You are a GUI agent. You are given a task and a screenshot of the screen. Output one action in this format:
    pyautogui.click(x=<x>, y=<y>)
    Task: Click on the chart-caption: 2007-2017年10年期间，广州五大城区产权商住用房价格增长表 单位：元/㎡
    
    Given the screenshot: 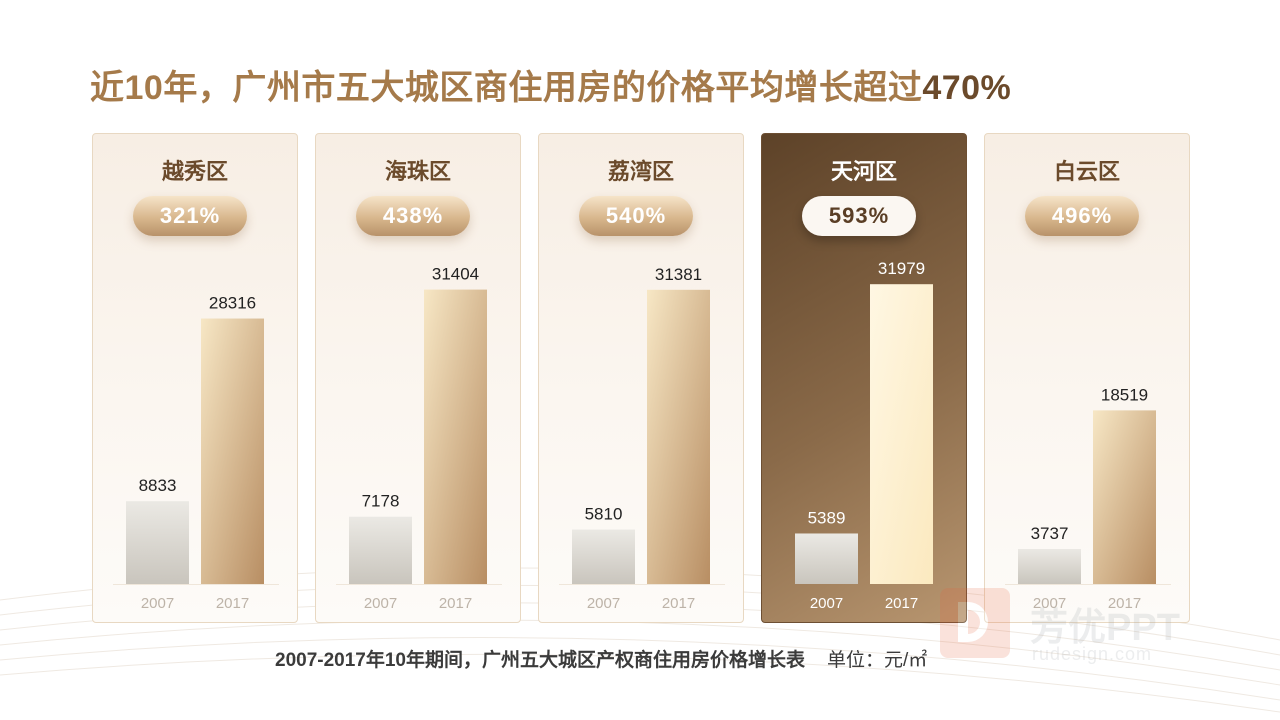 What is the action you would take?
    pyautogui.click(x=601, y=658)
    